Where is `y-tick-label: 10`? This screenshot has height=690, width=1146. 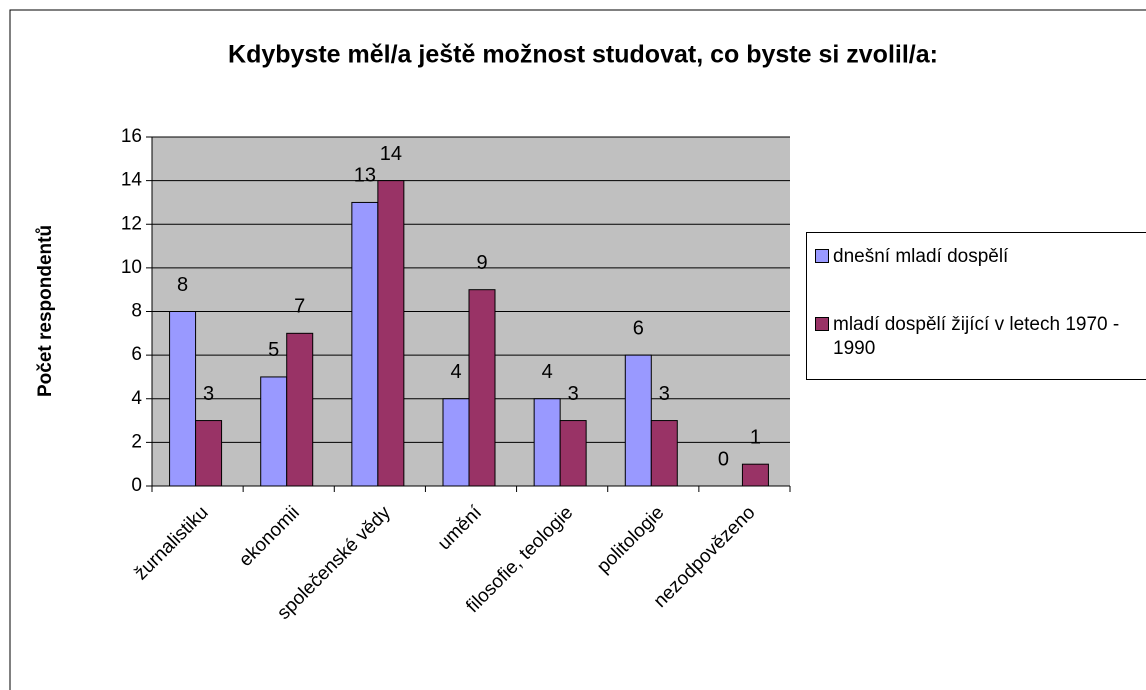
y-tick-label: 10 is located at coordinates (131, 267).